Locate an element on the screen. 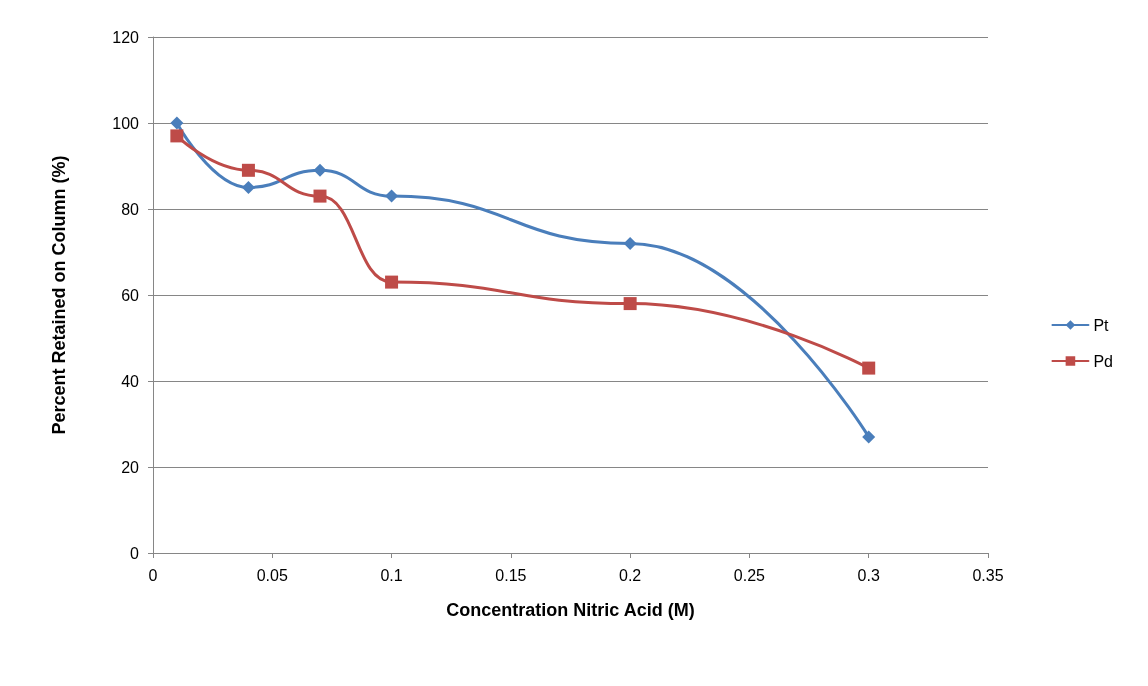 The width and height of the screenshot is (1148, 686). y-axis-title: Percent Retained on Column (%) is located at coordinates (59, 295).